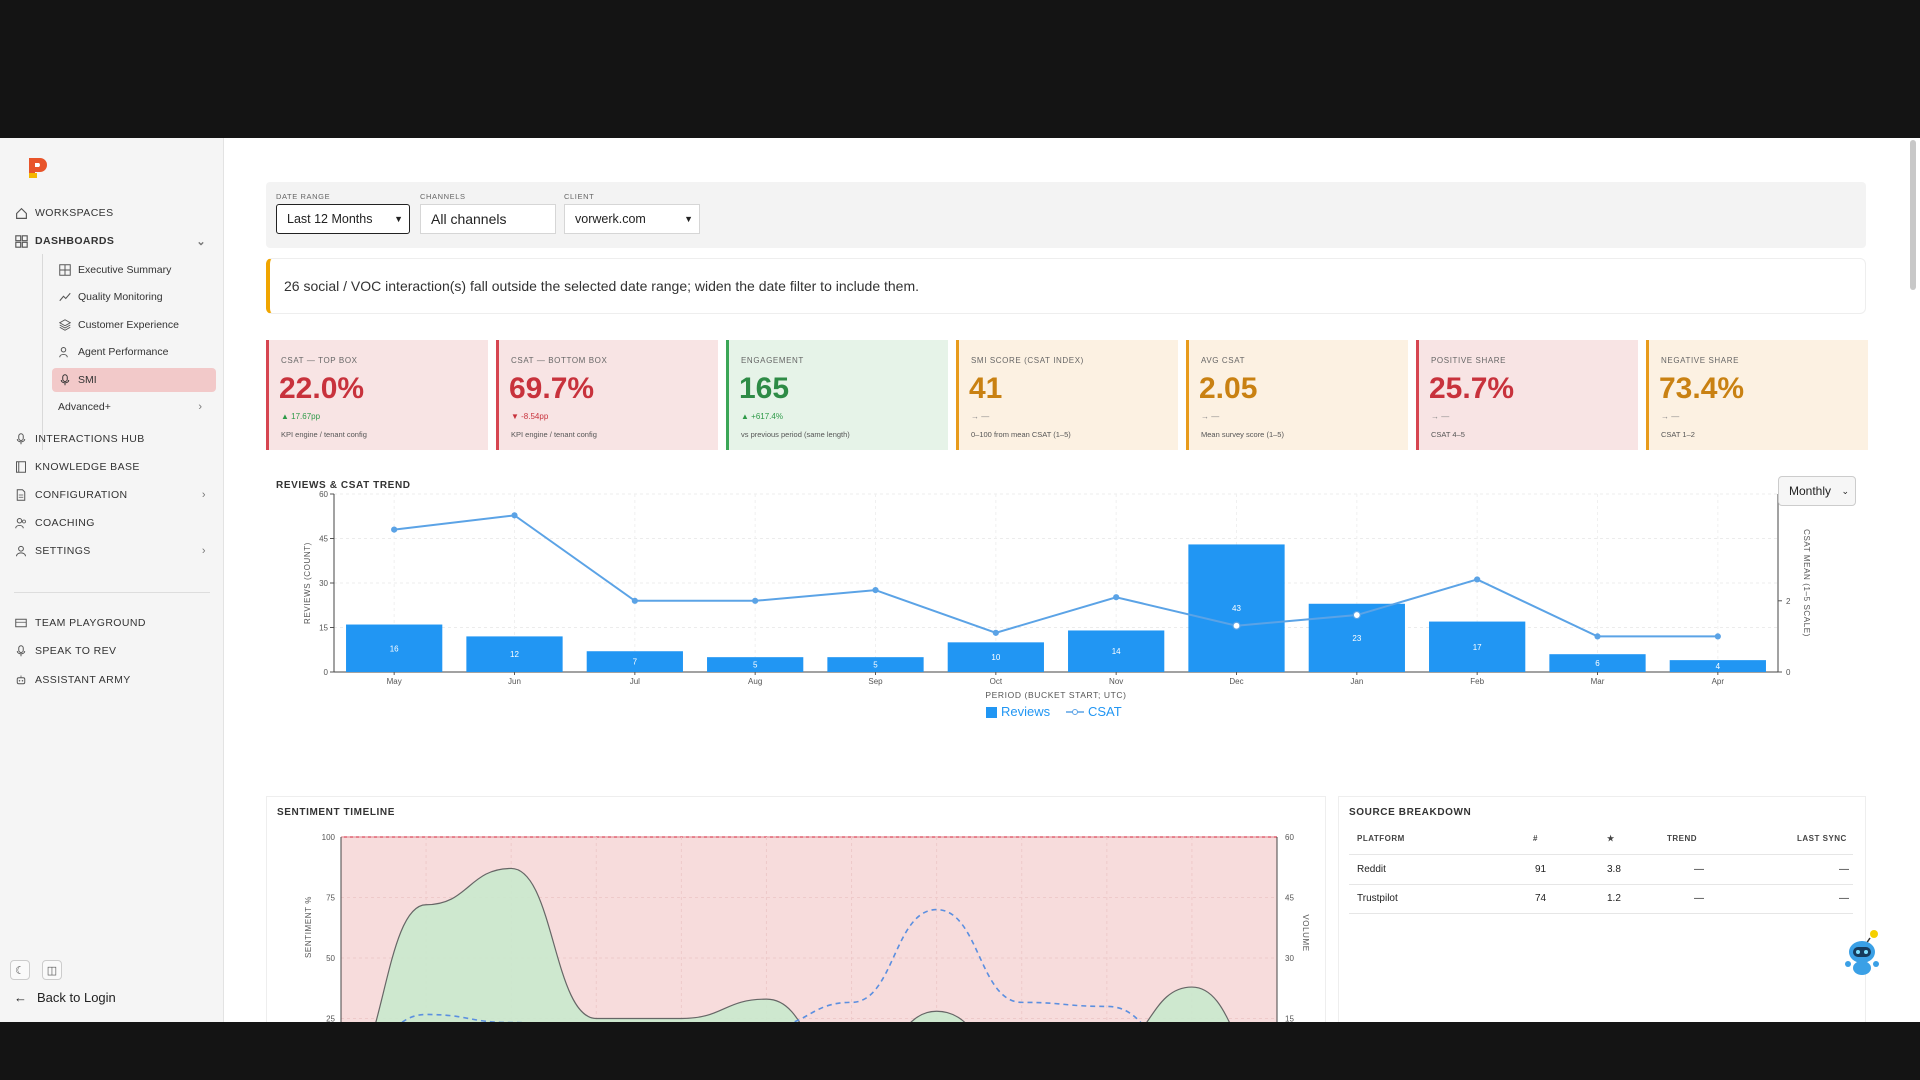  I want to click on kpi-note: CSAT 4–5, so click(1448, 434).